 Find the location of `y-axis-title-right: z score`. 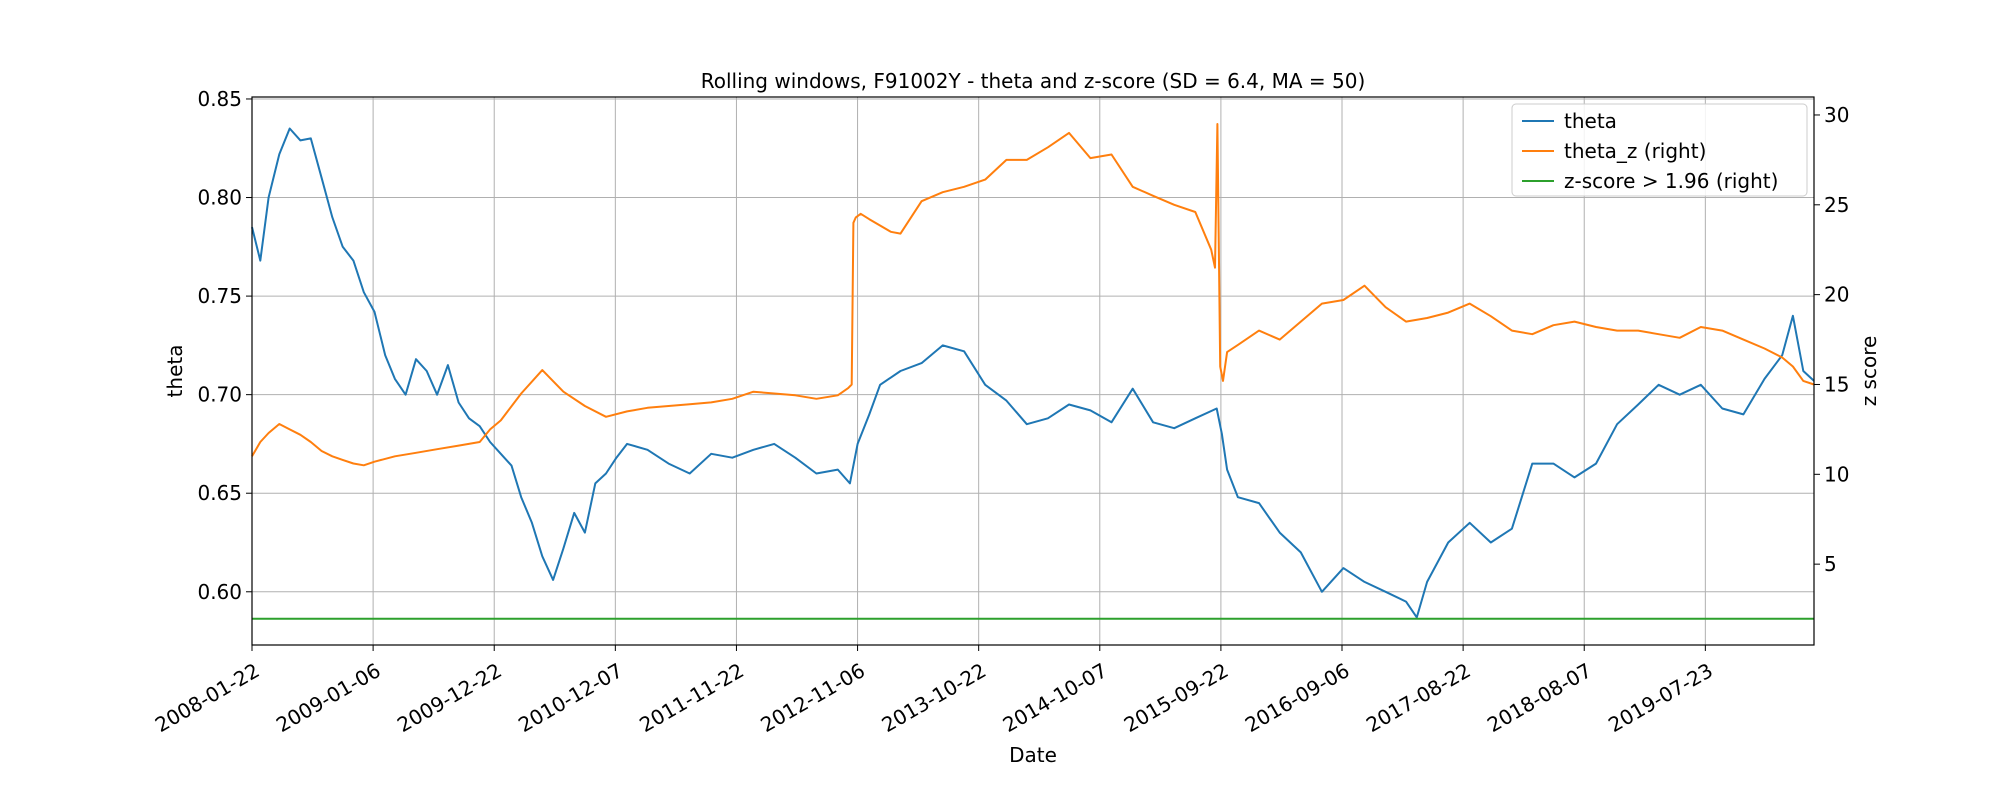

y-axis-title-right: z score is located at coordinates (1869, 371).